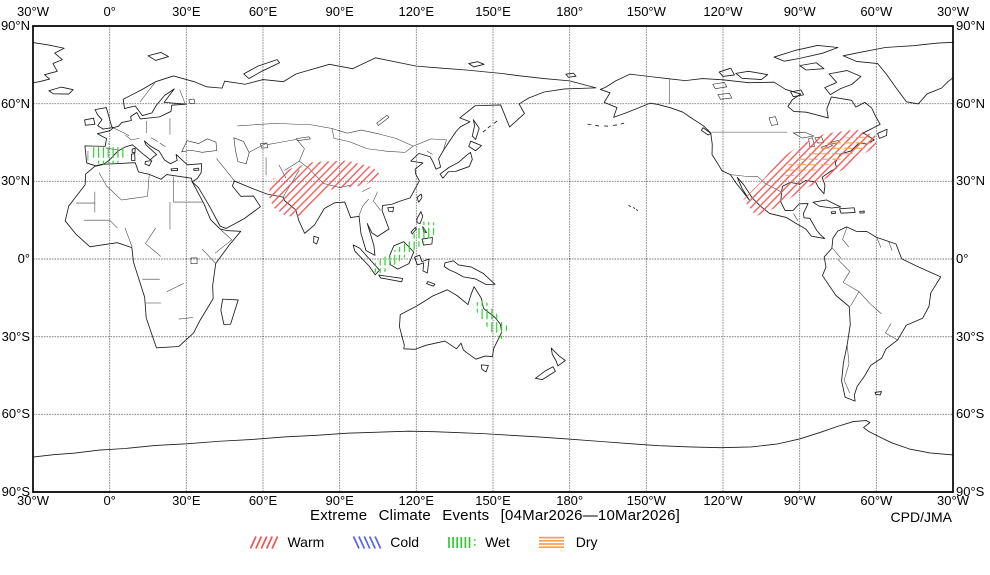 The width and height of the screenshot is (990, 575). I want to click on legend-label-warm: Warm, so click(306, 542).